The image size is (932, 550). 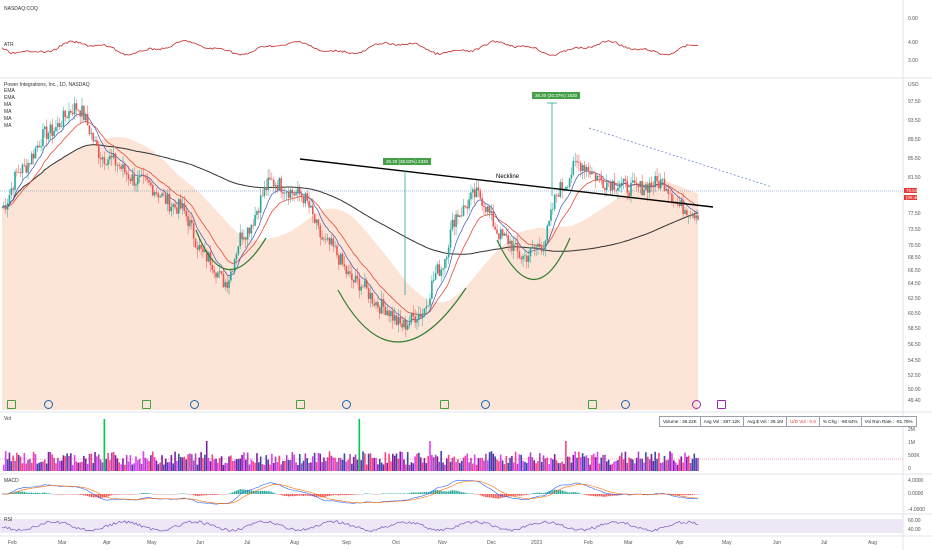 I want to click on legend-ma-4: MA, so click(x=8, y=126).